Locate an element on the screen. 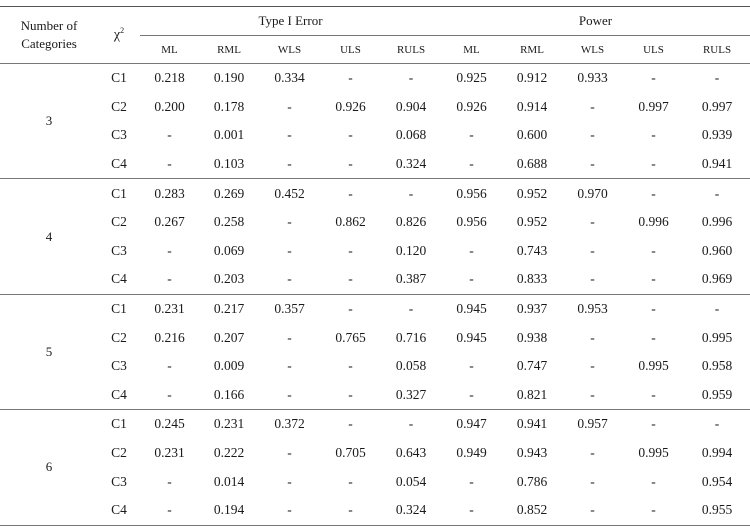  table-cell: 0.069 is located at coordinates (229, 250).